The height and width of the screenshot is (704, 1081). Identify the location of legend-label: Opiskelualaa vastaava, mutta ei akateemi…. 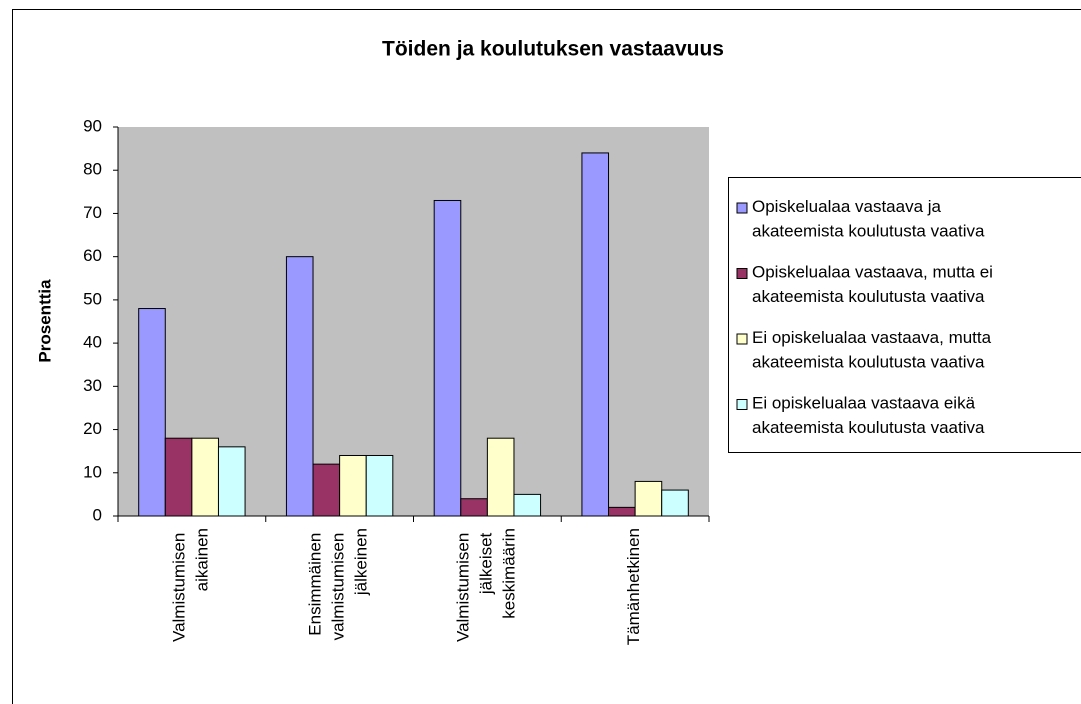
(875, 285).